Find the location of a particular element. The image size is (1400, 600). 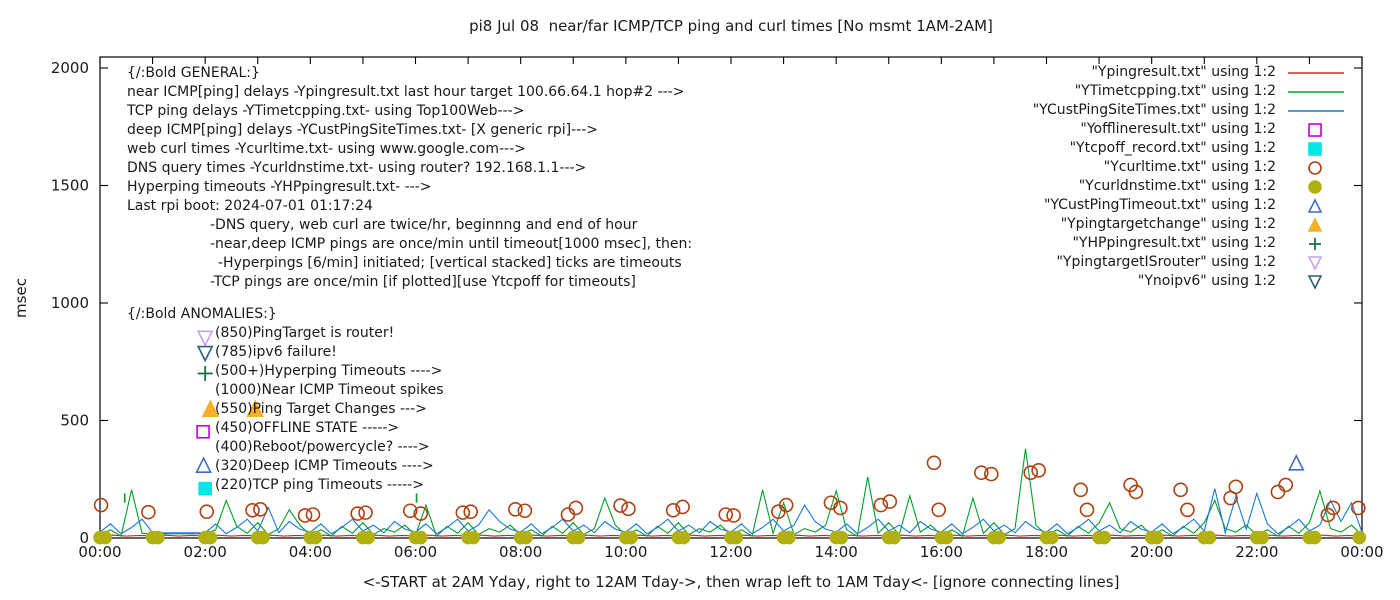

point-Ytcpoff_record.txt is located at coordinates (205, 488).